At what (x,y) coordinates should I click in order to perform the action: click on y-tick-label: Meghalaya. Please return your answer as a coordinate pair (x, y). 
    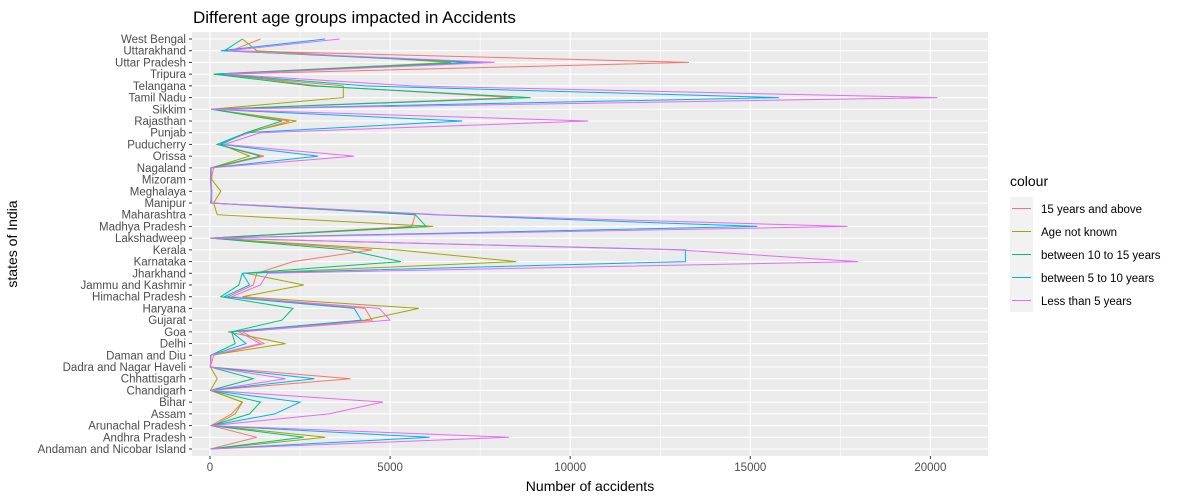
    Looking at the image, I should click on (158, 192).